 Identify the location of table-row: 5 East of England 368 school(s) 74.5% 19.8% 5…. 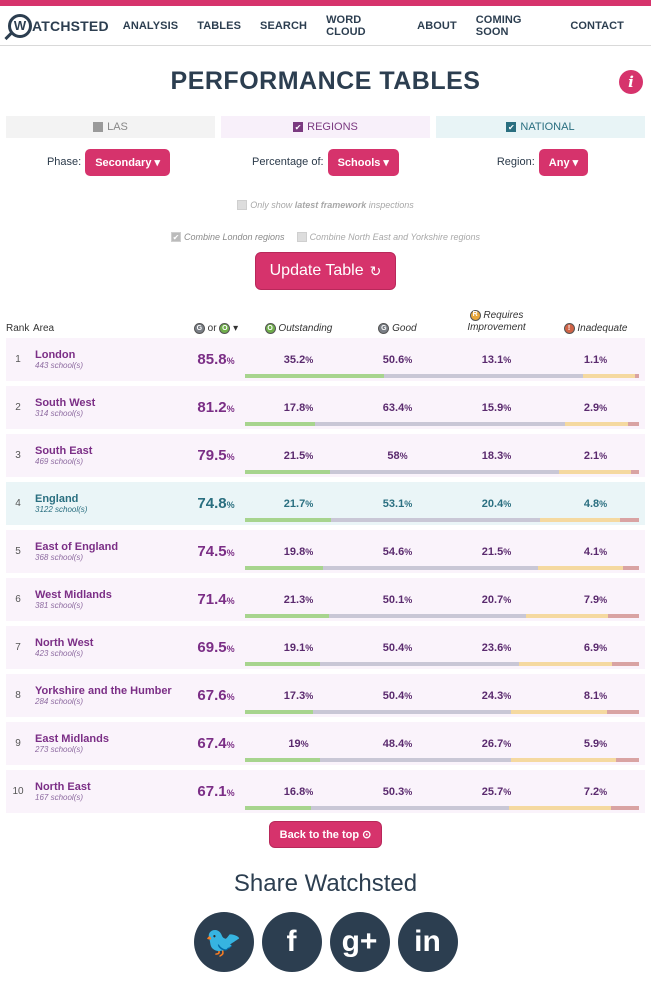
(325, 551).